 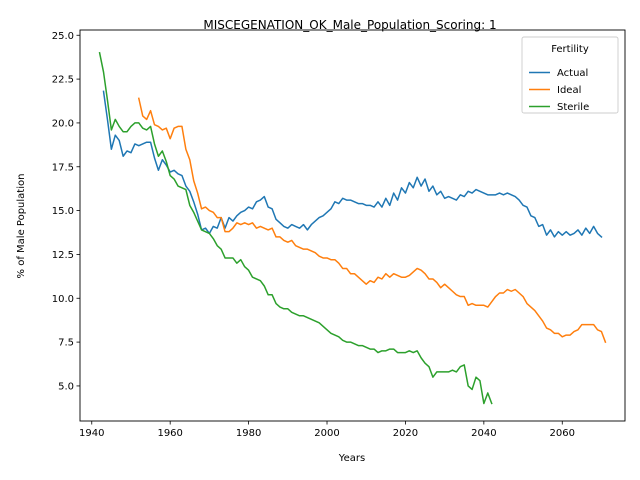 What do you see at coordinates (570, 49) in the screenshot?
I see `legend-title: Fertility` at bounding box center [570, 49].